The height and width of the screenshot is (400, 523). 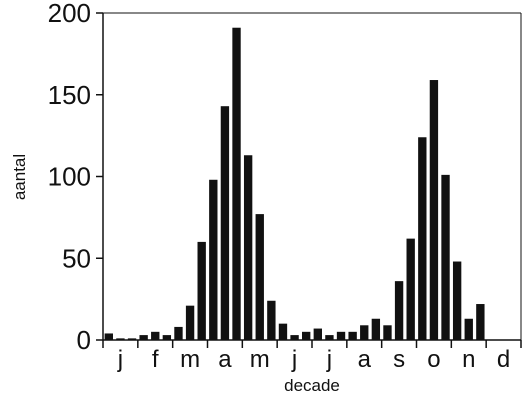 I want to click on x-tick-label: s, so click(x=399, y=359).